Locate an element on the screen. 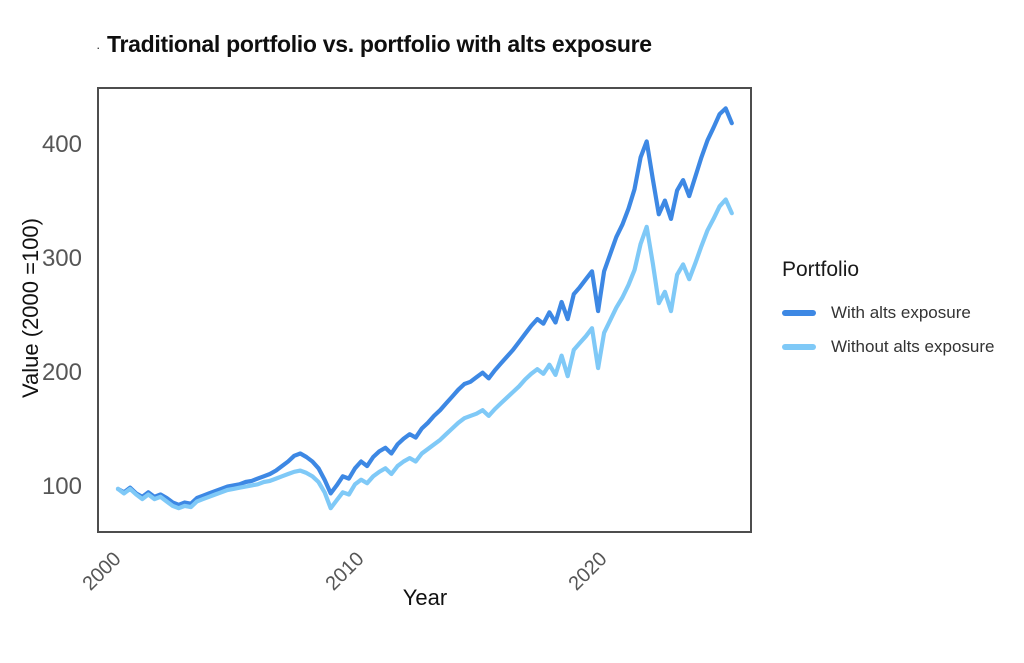 Image resolution: width=1024 pixels, height=663 pixels. y-tick-label: 400 is located at coordinates (61, 145).